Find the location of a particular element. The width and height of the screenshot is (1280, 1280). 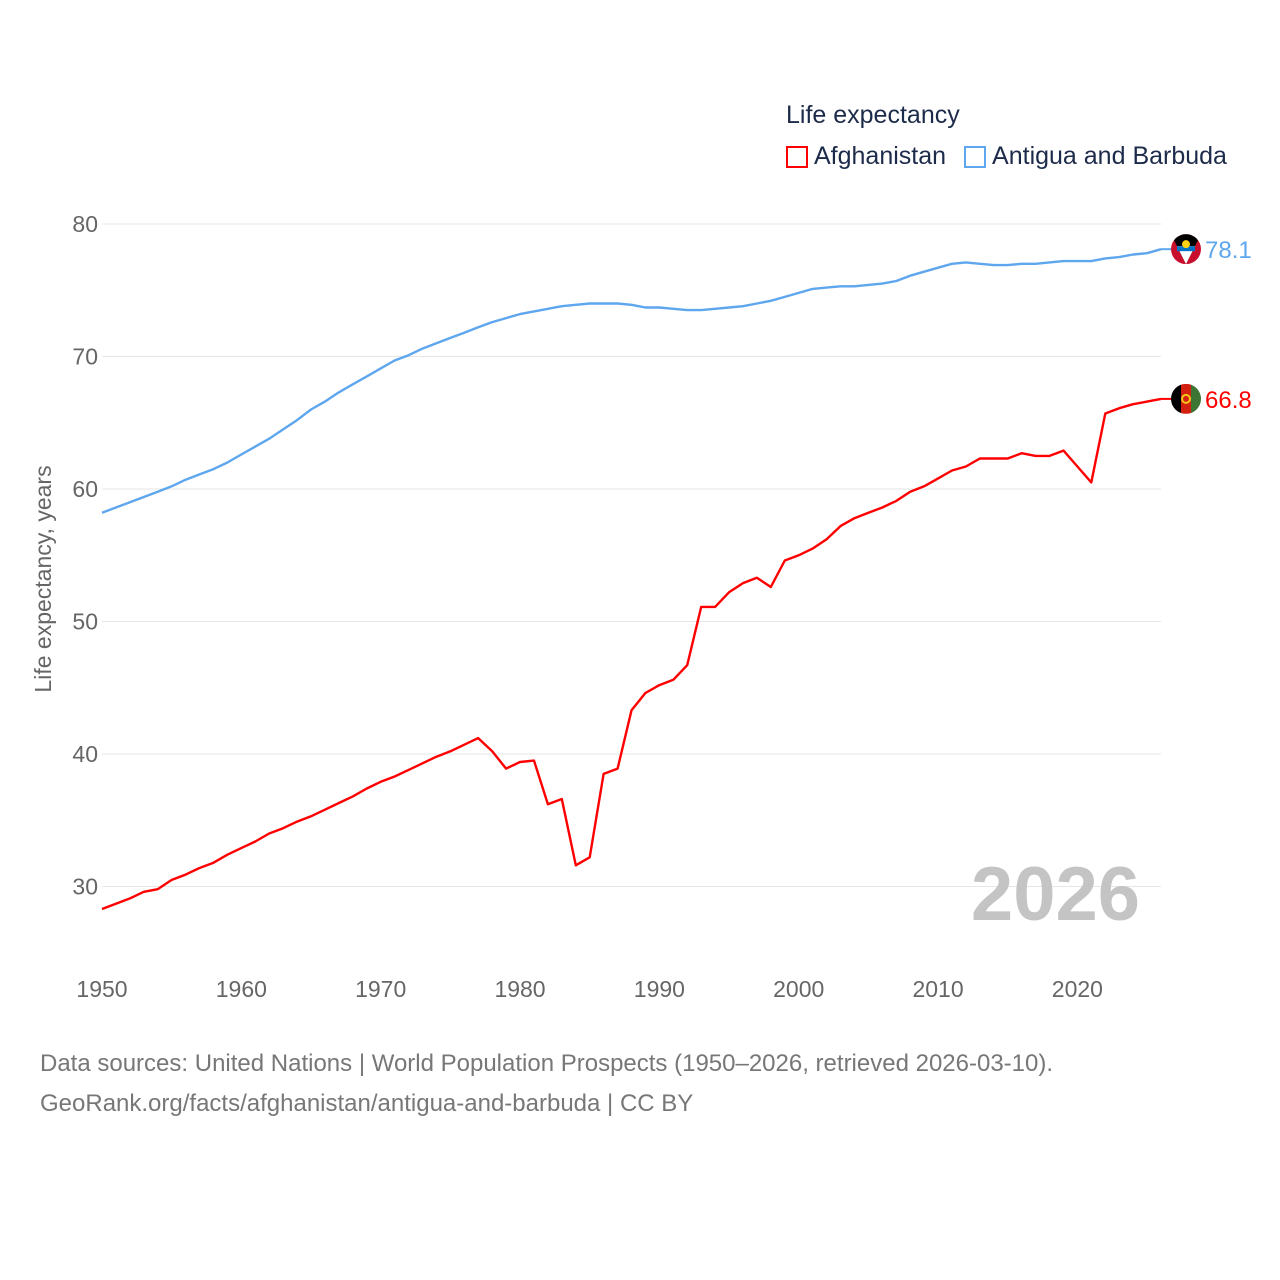

y-axis-label: Life expectancy, years is located at coordinates (43, 578).